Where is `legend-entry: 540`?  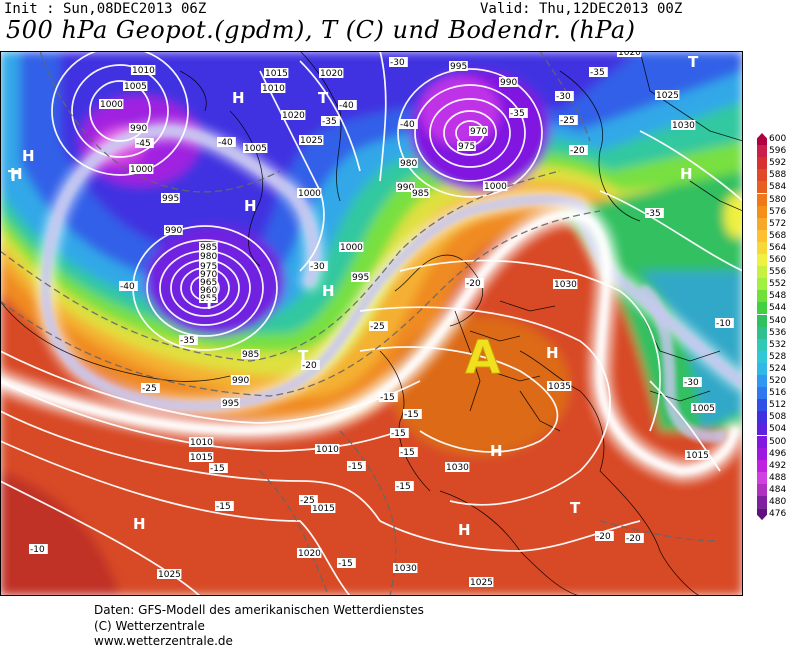
legend-entry: 540 is located at coordinates (771, 320).